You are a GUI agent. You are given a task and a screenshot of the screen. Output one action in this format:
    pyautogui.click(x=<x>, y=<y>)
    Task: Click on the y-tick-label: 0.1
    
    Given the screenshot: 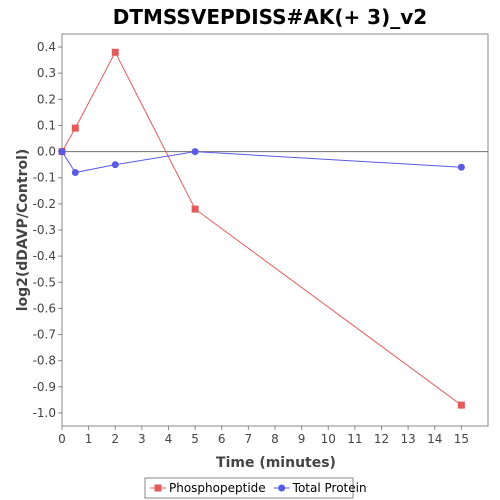 What is the action you would take?
    pyautogui.click(x=46, y=125)
    